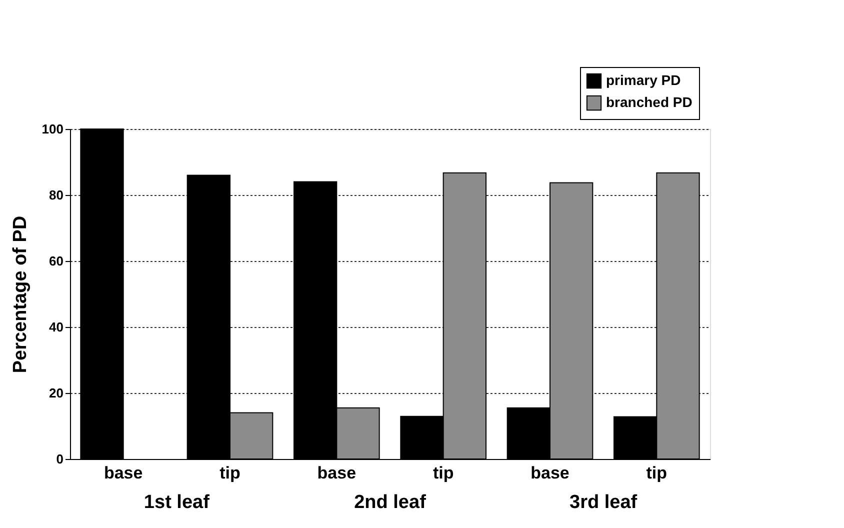 The height and width of the screenshot is (528, 844). I want to click on y-tick-label: 0, so click(60, 459).